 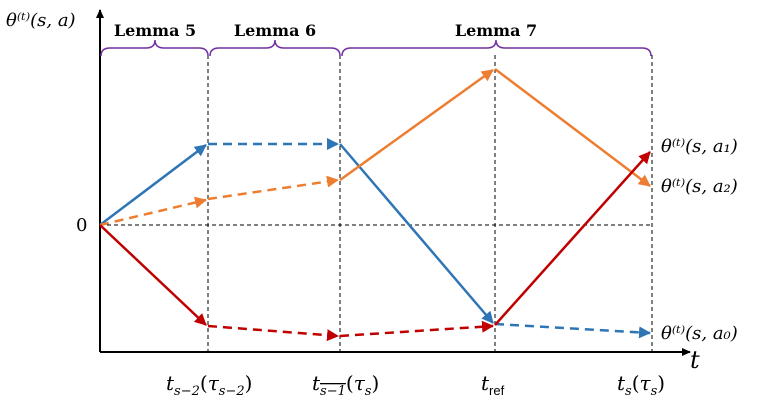 I want to click on series-label-a0: θ⁽ᵗ⁾(s, a₀), so click(x=699, y=333).